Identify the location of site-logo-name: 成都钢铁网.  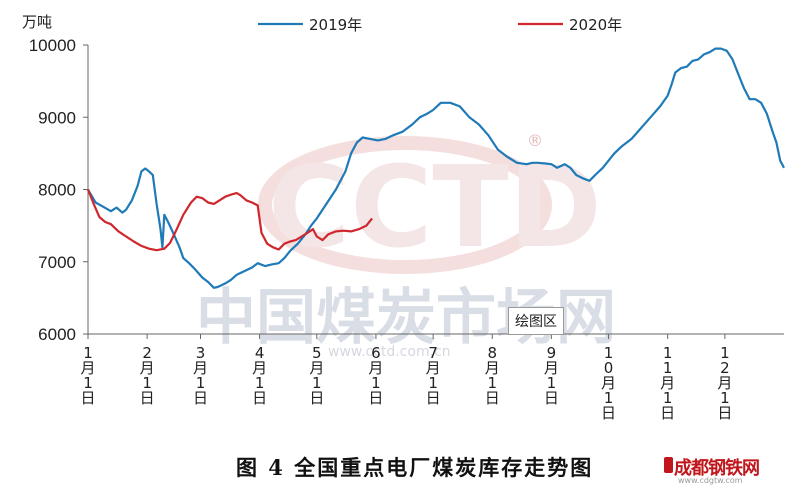
(717, 468).